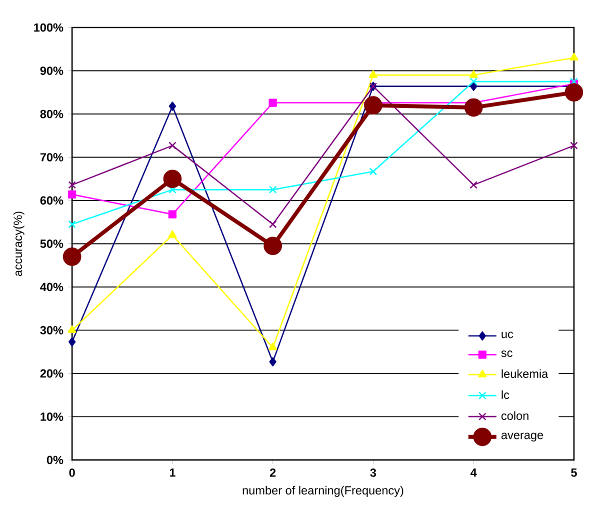 The image size is (591, 510). Describe the element at coordinates (55, 460) in the screenshot. I see `y-tick-label: 0%` at that location.